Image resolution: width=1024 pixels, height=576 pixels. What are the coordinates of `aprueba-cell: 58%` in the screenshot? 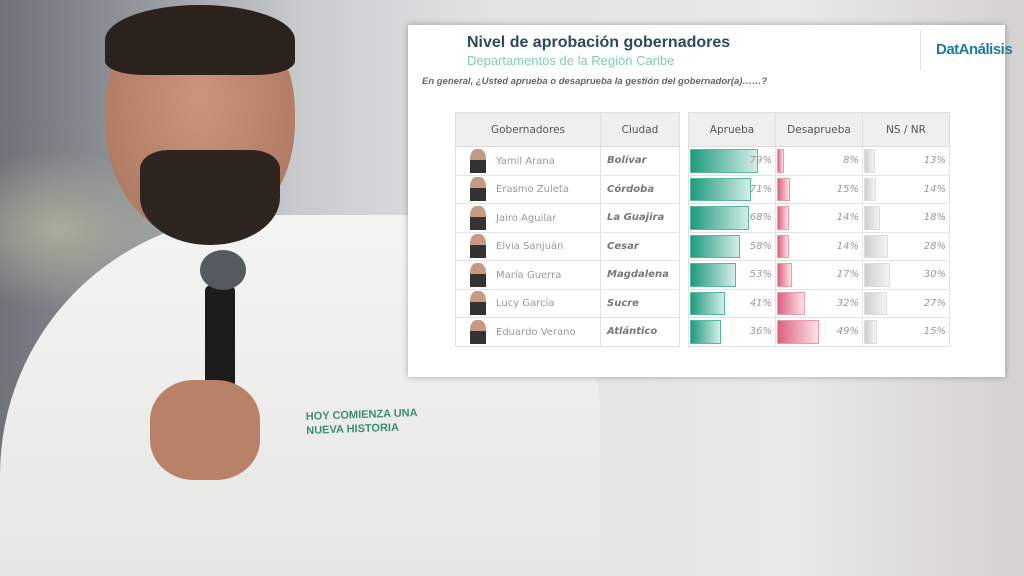 It's located at (732, 246).